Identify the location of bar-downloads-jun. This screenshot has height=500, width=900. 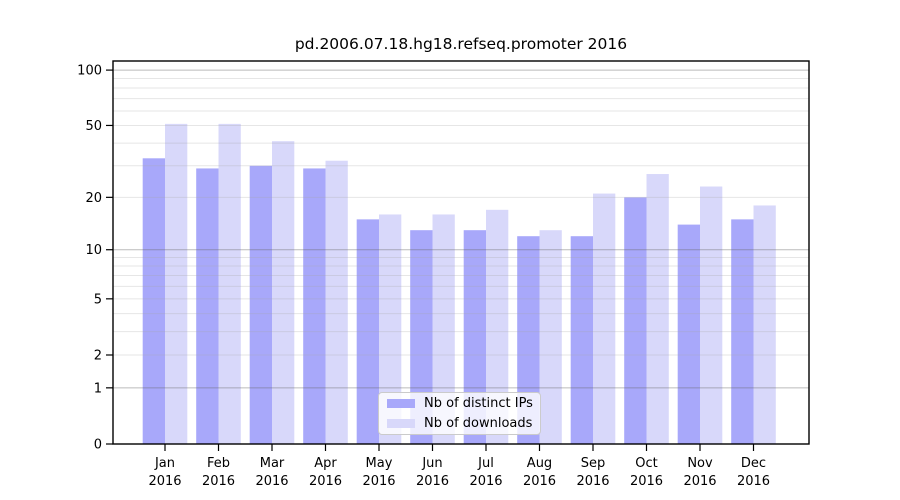
(443, 329).